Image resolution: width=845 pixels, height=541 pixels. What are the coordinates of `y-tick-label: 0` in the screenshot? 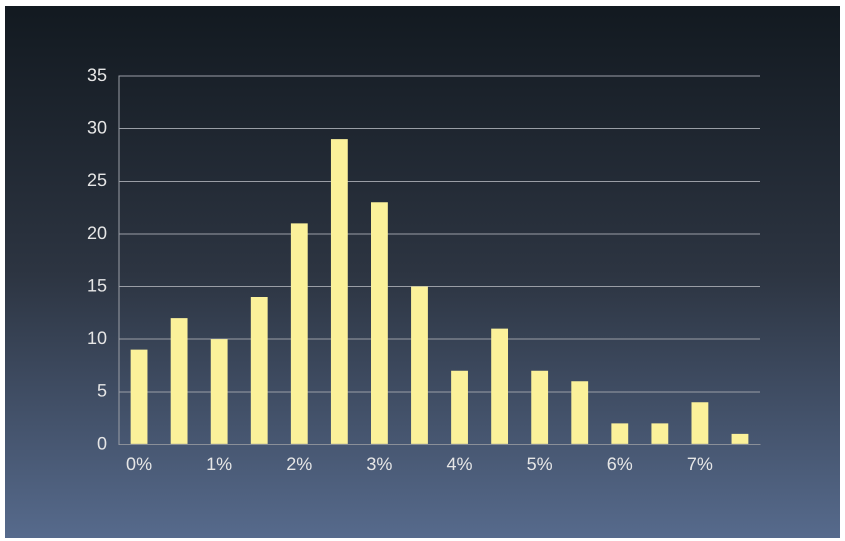 It's located at (102, 443).